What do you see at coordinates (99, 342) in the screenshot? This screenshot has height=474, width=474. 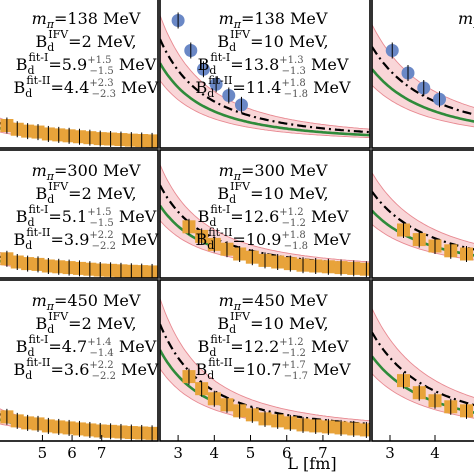 I see `fit-error-up: +1.4` at bounding box center [99, 342].